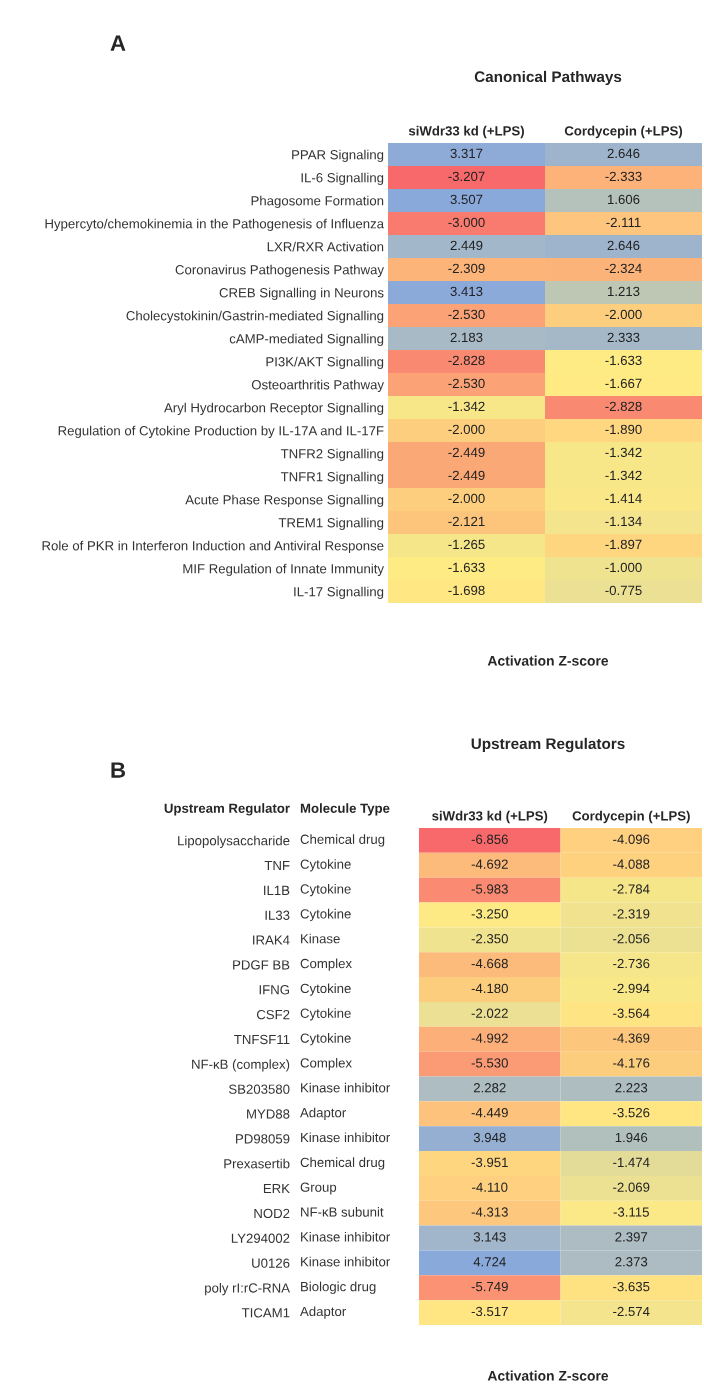  I want to click on y-tick-label: Hypercyto/chemokinemia in the Pathogenesis of Influenza, so click(215, 225).